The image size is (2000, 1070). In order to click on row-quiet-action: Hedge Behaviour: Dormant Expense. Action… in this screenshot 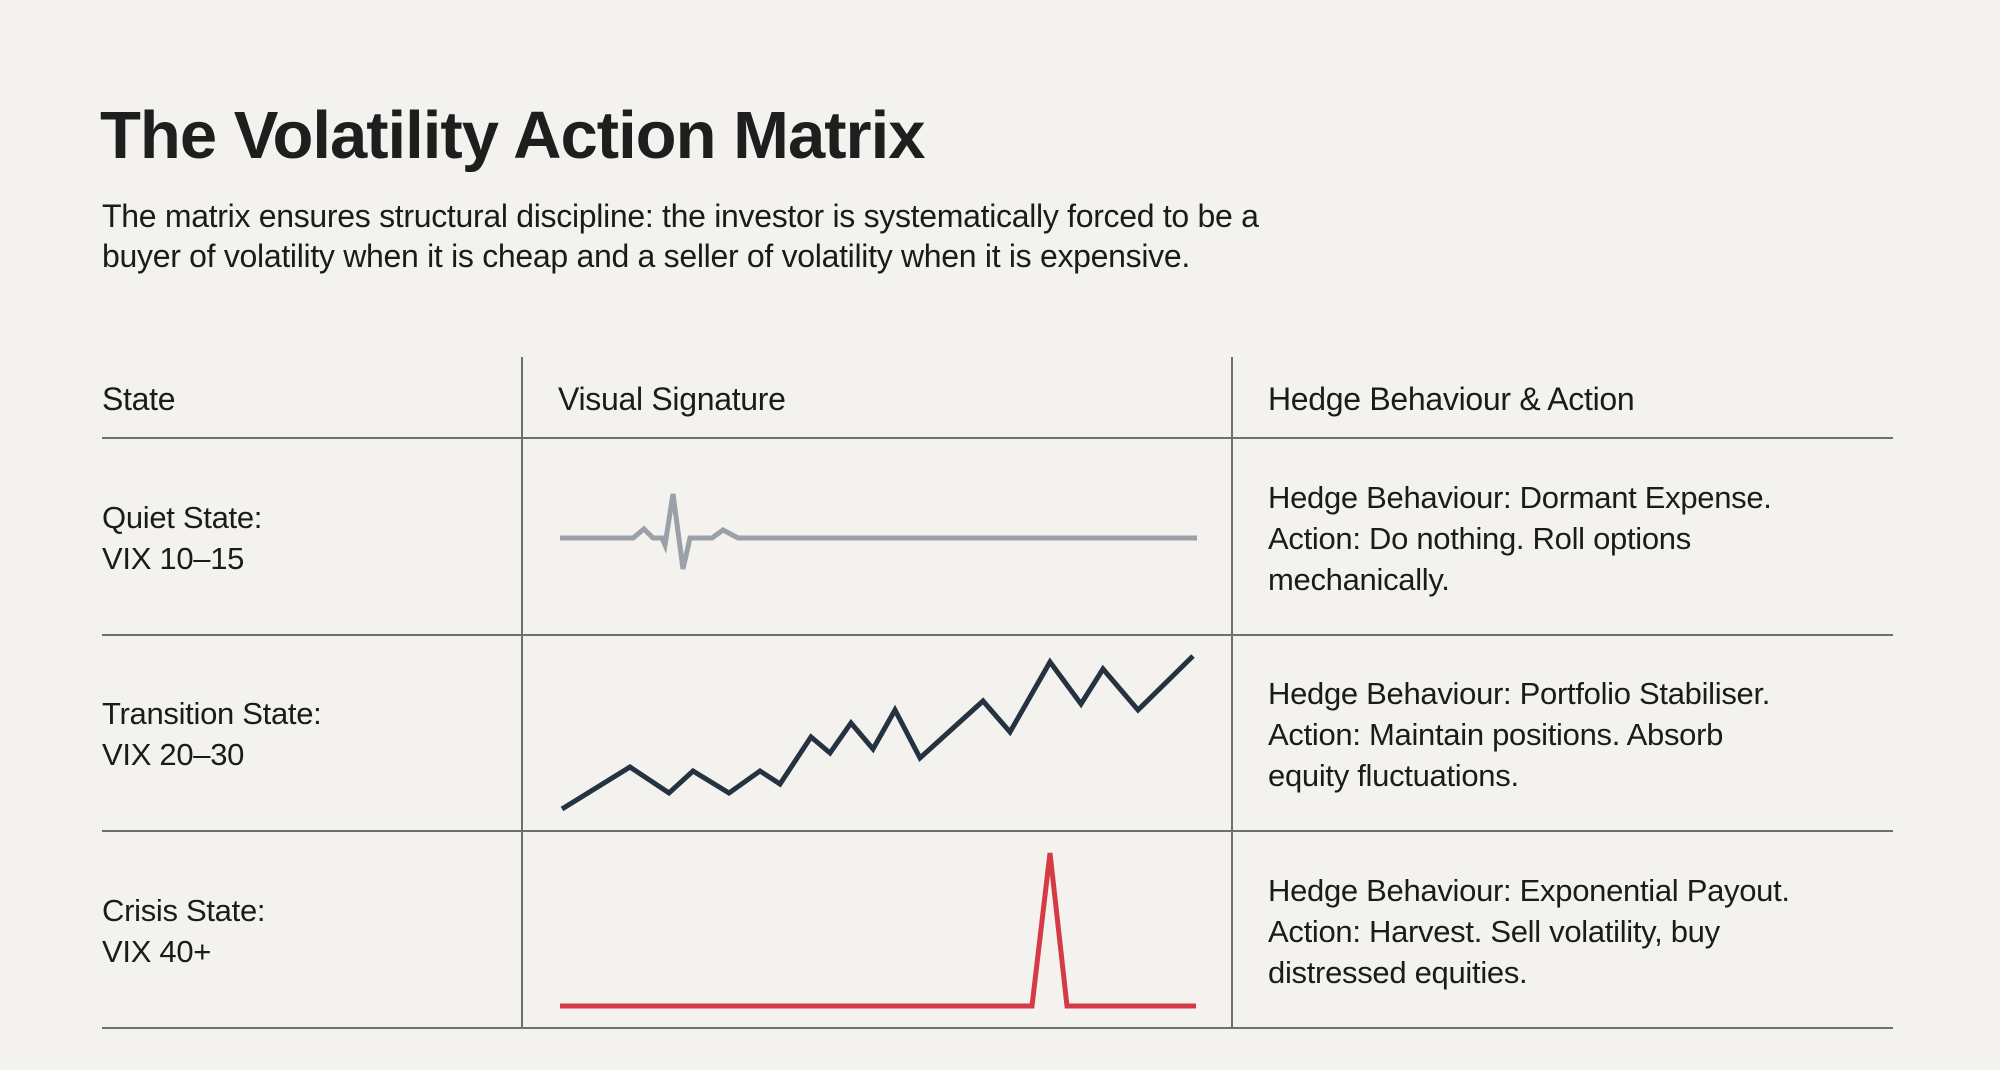, I will do `click(1520, 538)`.